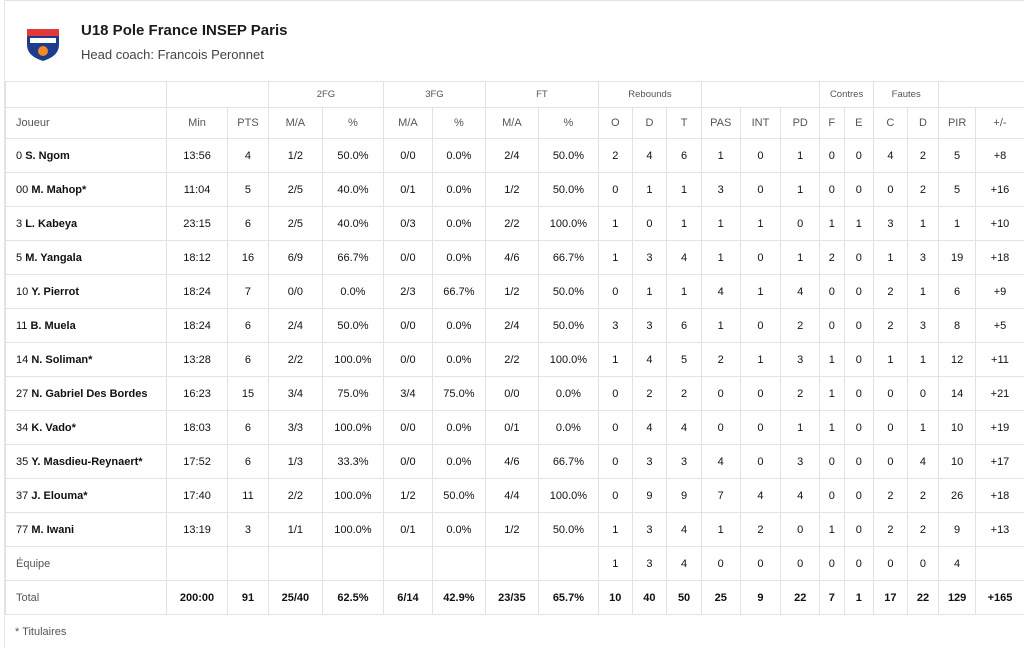 Image resolution: width=1024 pixels, height=648 pixels. Describe the element at coordinates (19, 155) in the screenshot. I see `player-number: 0` at that location.